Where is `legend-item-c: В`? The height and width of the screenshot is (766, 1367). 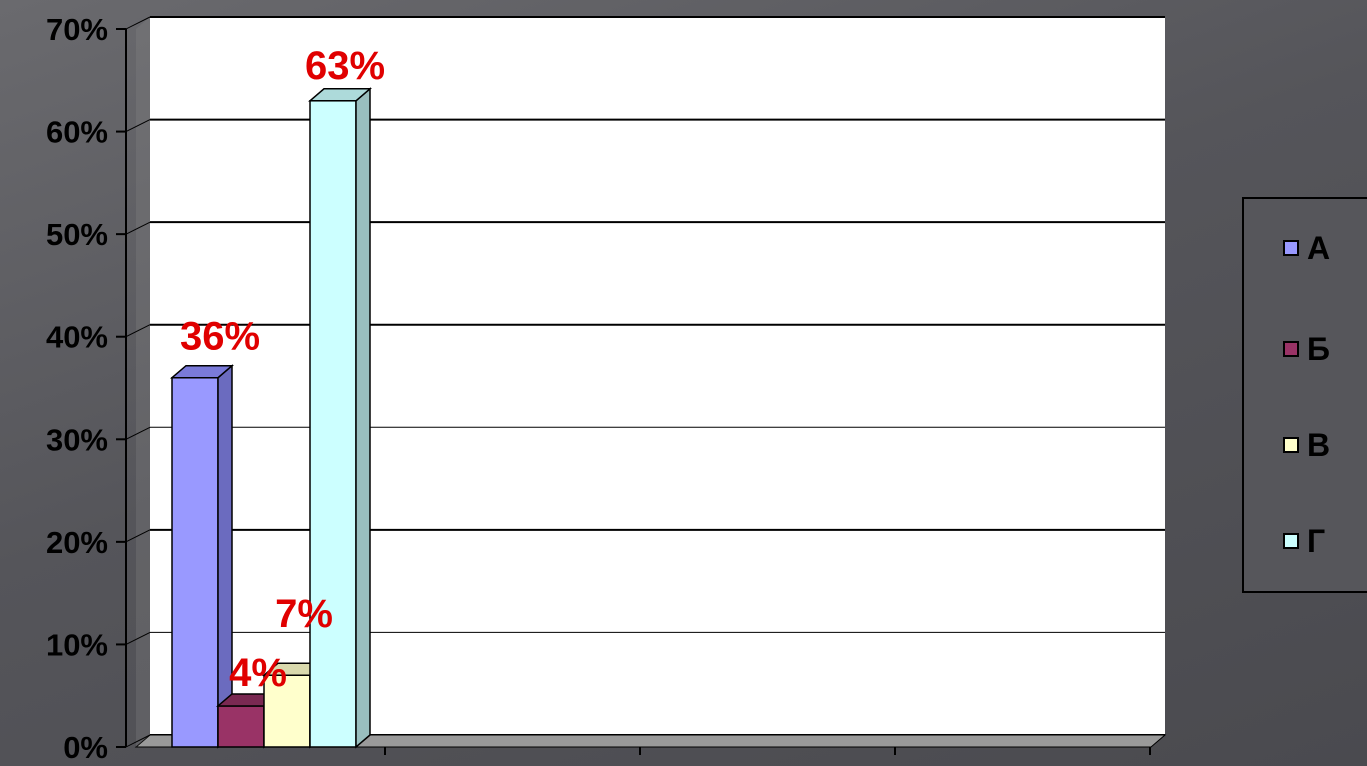 legend-item-c: В is located at coordinates (1306, 445).